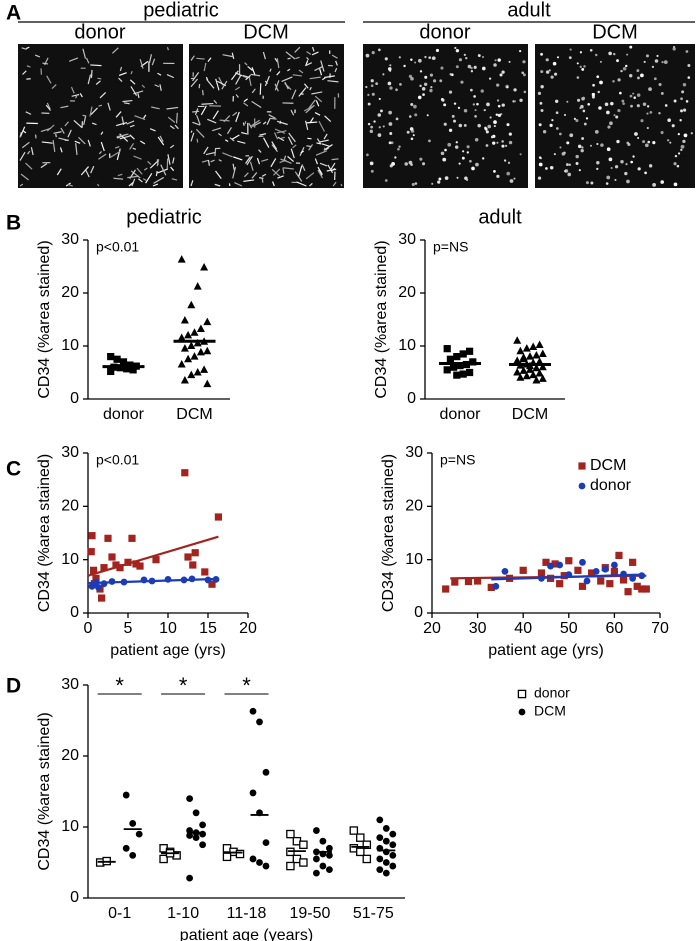  I want to click on legend-marker, so click(522, 712).